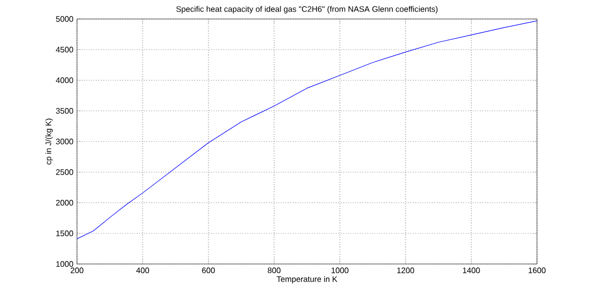 This screenshot has width=592, height=296. Describe the element at coordinates (65, 264) in the screenshot. I see `y-tick-label: 1000` at that location.